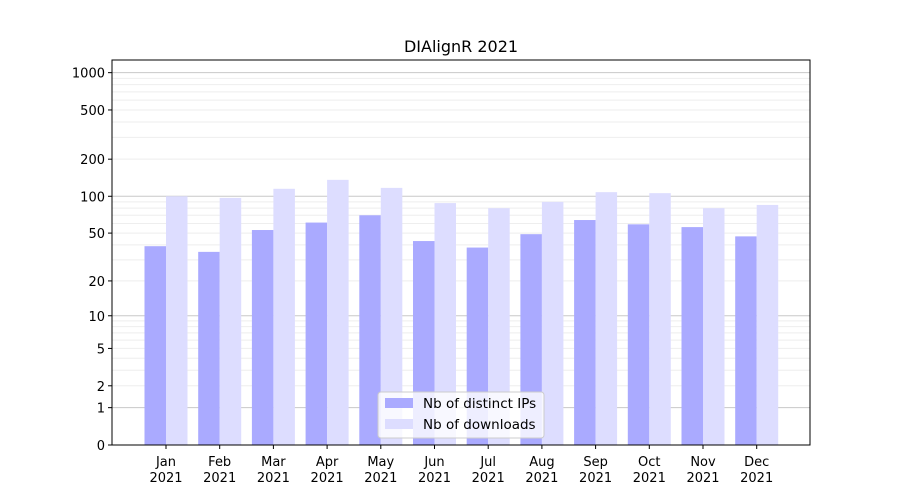 Image resolution: width=900 pixels, height=504 pixels. Describe the element at coordinates (595, 470) in the screenshot. I see `x-tick-label: Sep 2021` at that location.